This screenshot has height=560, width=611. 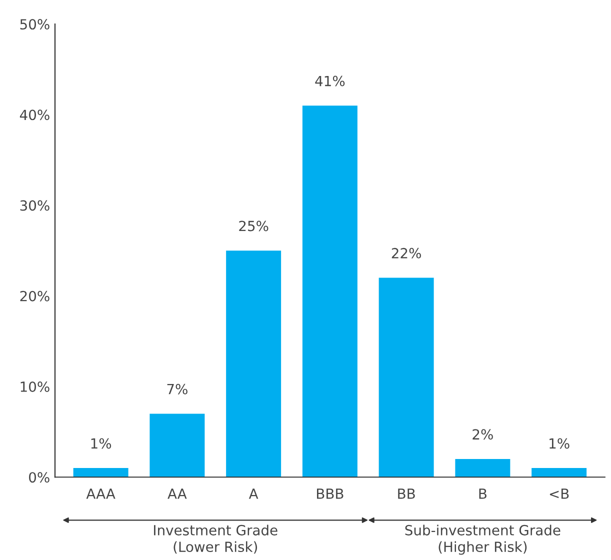 I want to click on data-label: 41%, so click(x=330, y=81).